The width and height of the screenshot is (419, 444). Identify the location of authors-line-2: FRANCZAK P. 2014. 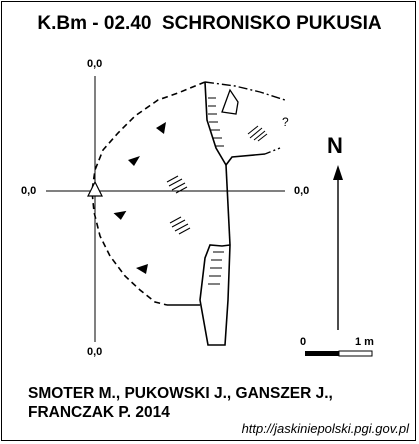
(99, 412).